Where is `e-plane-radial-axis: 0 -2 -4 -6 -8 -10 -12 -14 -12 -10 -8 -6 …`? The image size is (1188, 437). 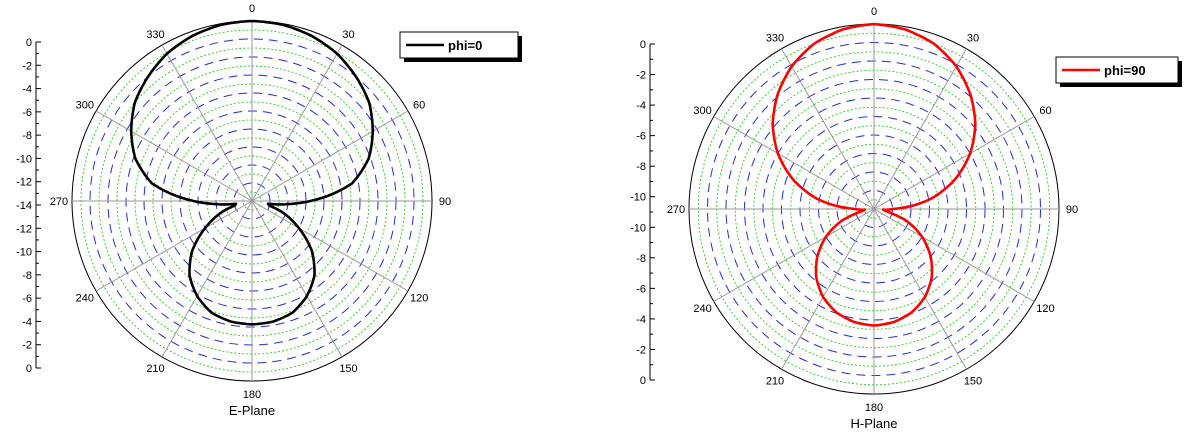
e-plane-radial-axis: 0 -2 -4 -6 -8 -10 -12 -14 -12 -10 -8 -6 … is located at coordinates (28, 206).